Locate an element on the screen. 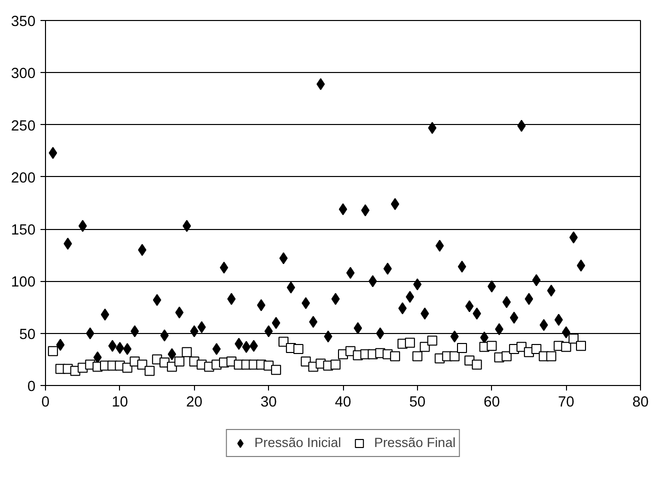 This screenshot has height=479, width=669. y-tick-label: 100 is located at coordinates (23, 282).